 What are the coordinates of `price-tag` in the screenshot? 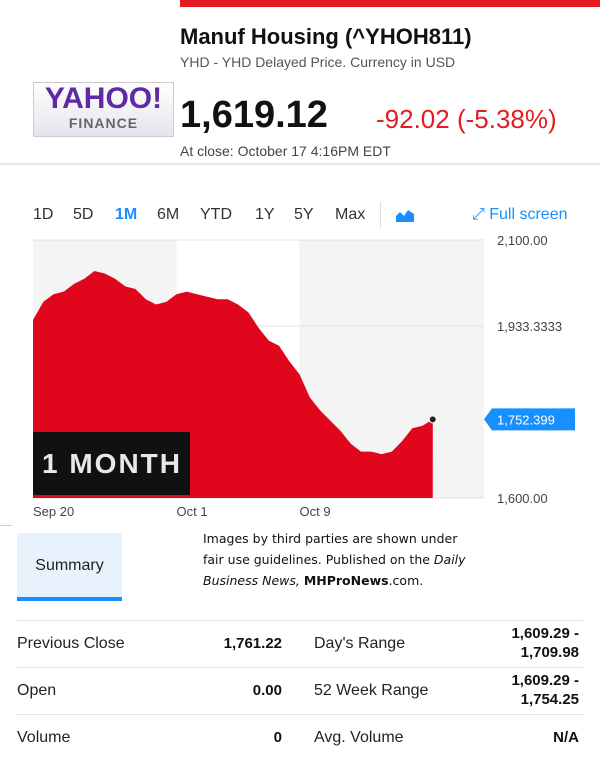 It's located at (529, 419).